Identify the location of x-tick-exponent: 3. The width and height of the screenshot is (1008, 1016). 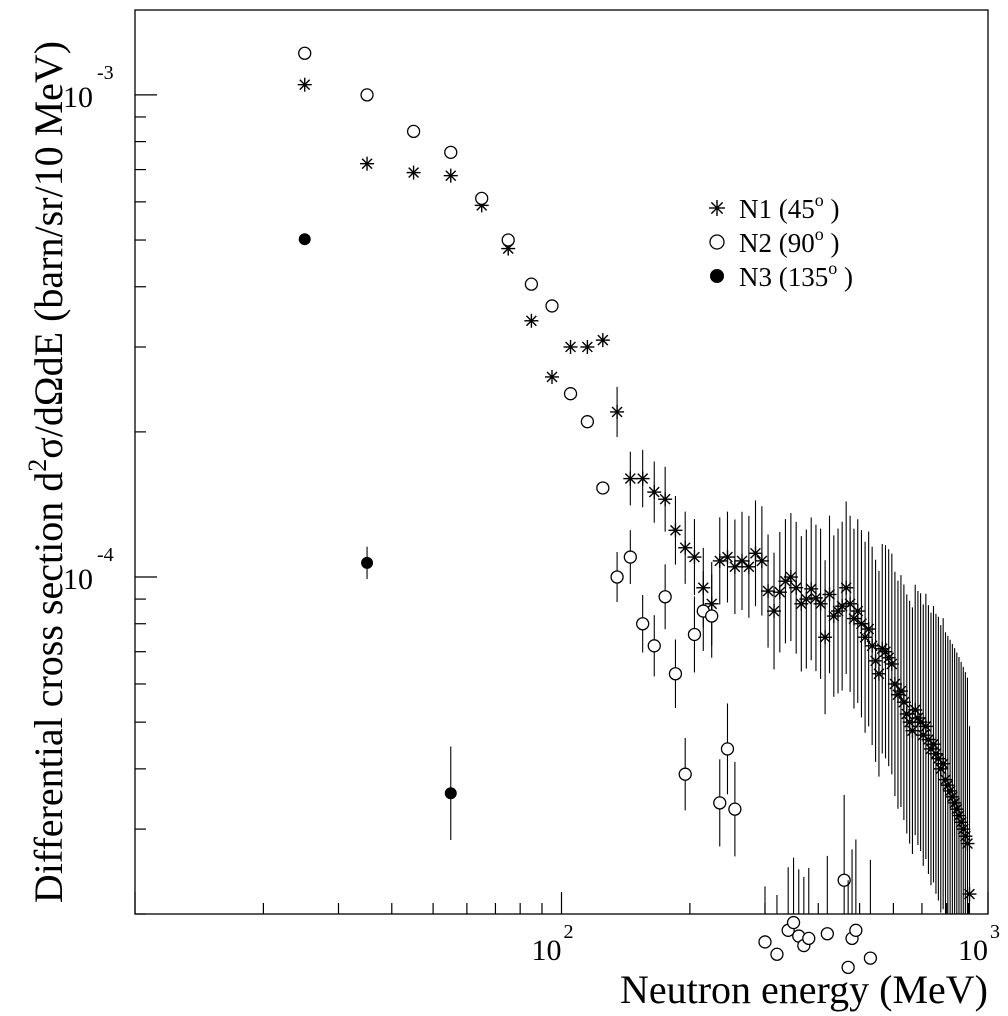
(995, 932).